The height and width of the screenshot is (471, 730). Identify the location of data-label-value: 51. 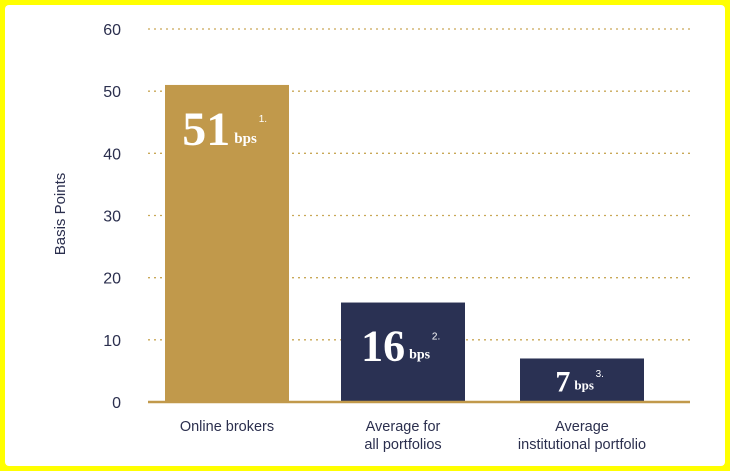
(206, 129).